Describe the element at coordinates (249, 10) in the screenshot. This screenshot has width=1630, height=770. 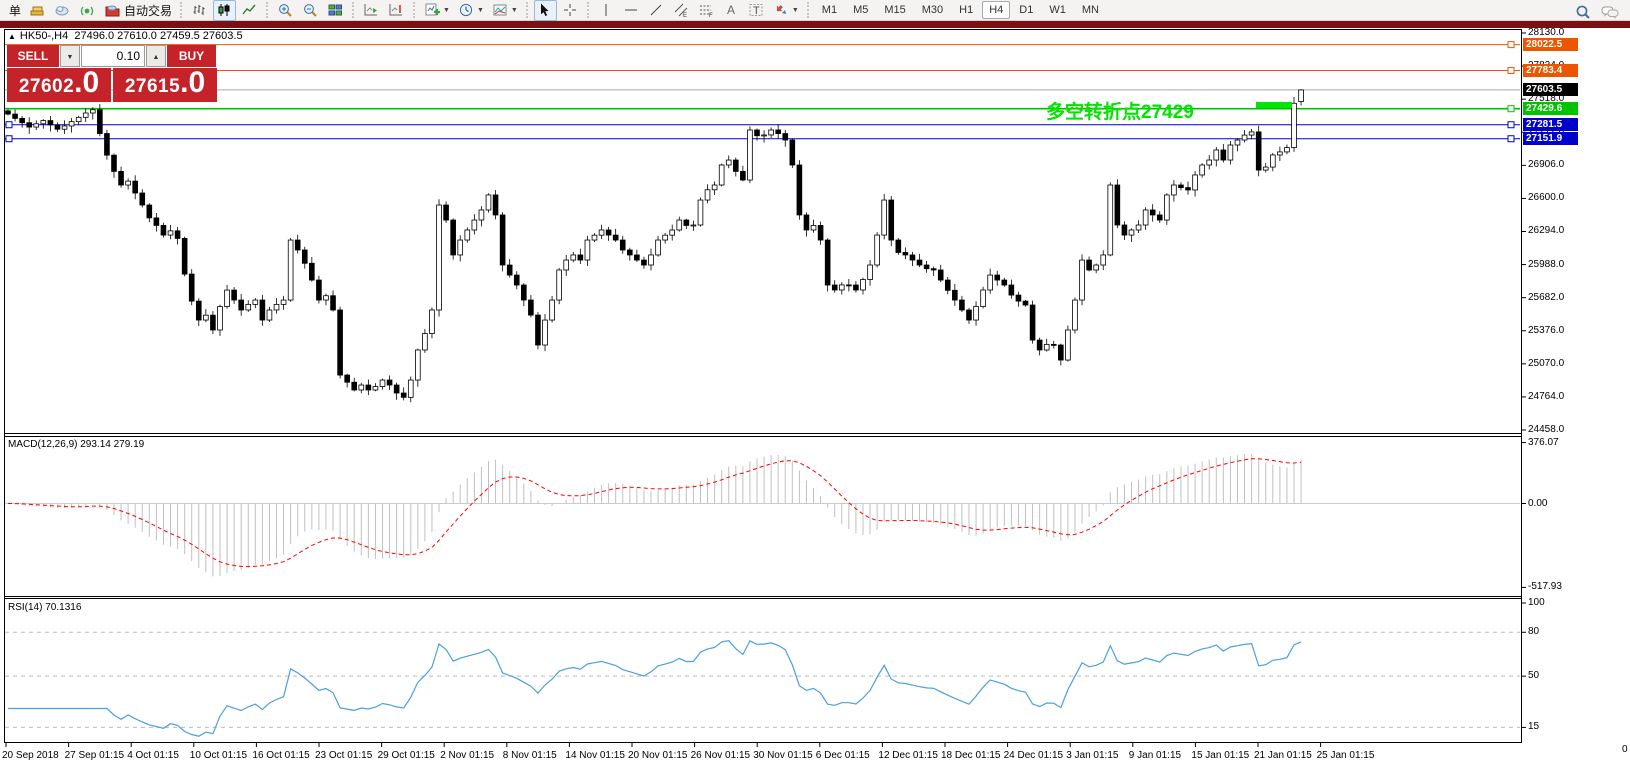
I see `line-chart-button` at that location.